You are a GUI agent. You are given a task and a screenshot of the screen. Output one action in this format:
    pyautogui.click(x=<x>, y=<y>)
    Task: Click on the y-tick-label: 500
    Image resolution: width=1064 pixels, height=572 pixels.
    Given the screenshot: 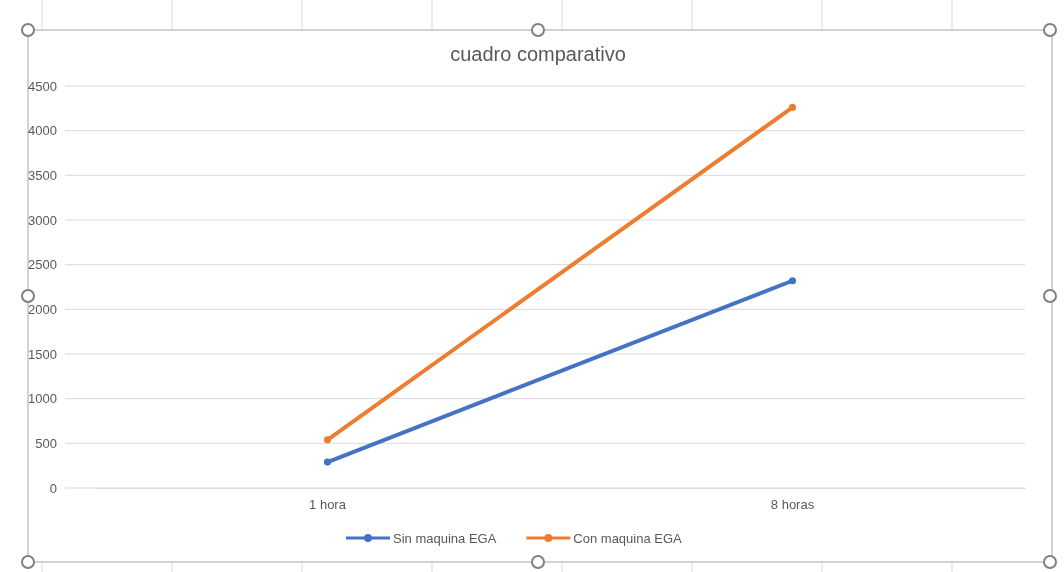 What is the action you would take?
    pyautogui.click(x=46, y=443)
    